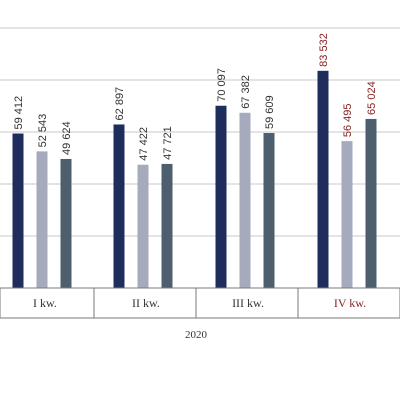 The width and height of the screenshot is (400, 400). Describe the element at coordinates (270, 112) in the screenshot. I see `data-label: 59 609` at that location.